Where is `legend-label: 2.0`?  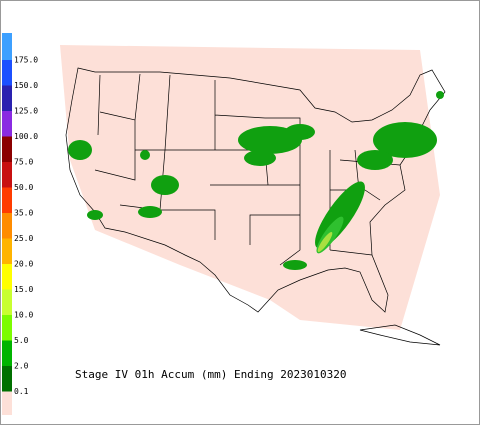
legend-label: 2.0 is located at coordinates (21, 366).